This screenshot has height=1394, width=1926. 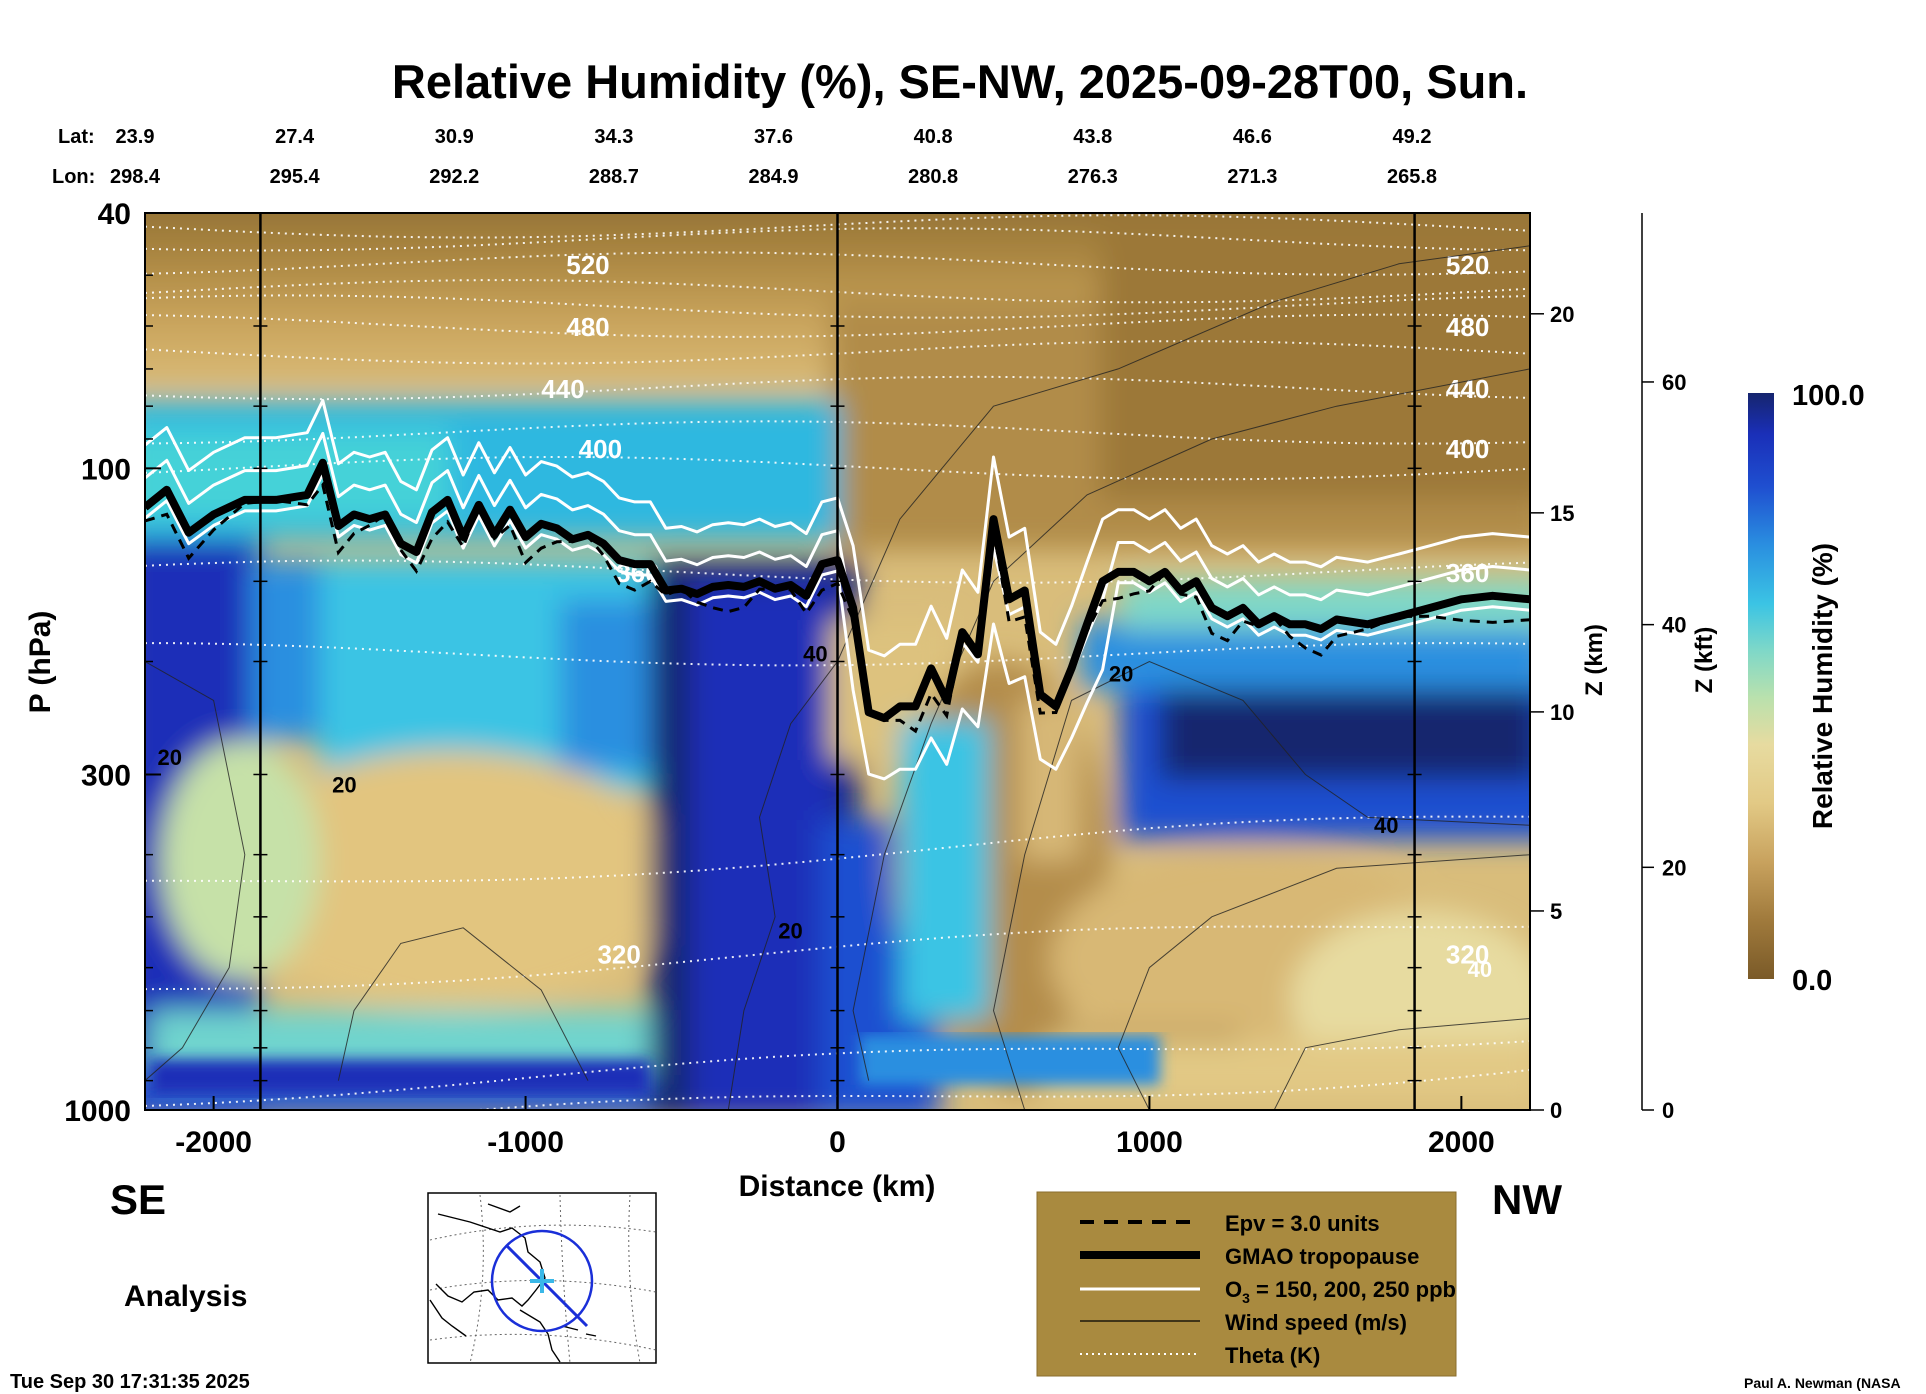 What do you see at coordinates (614, 177) in the screenshot?
I see `lon-value: 288.7` at bounding box center [614, 177].